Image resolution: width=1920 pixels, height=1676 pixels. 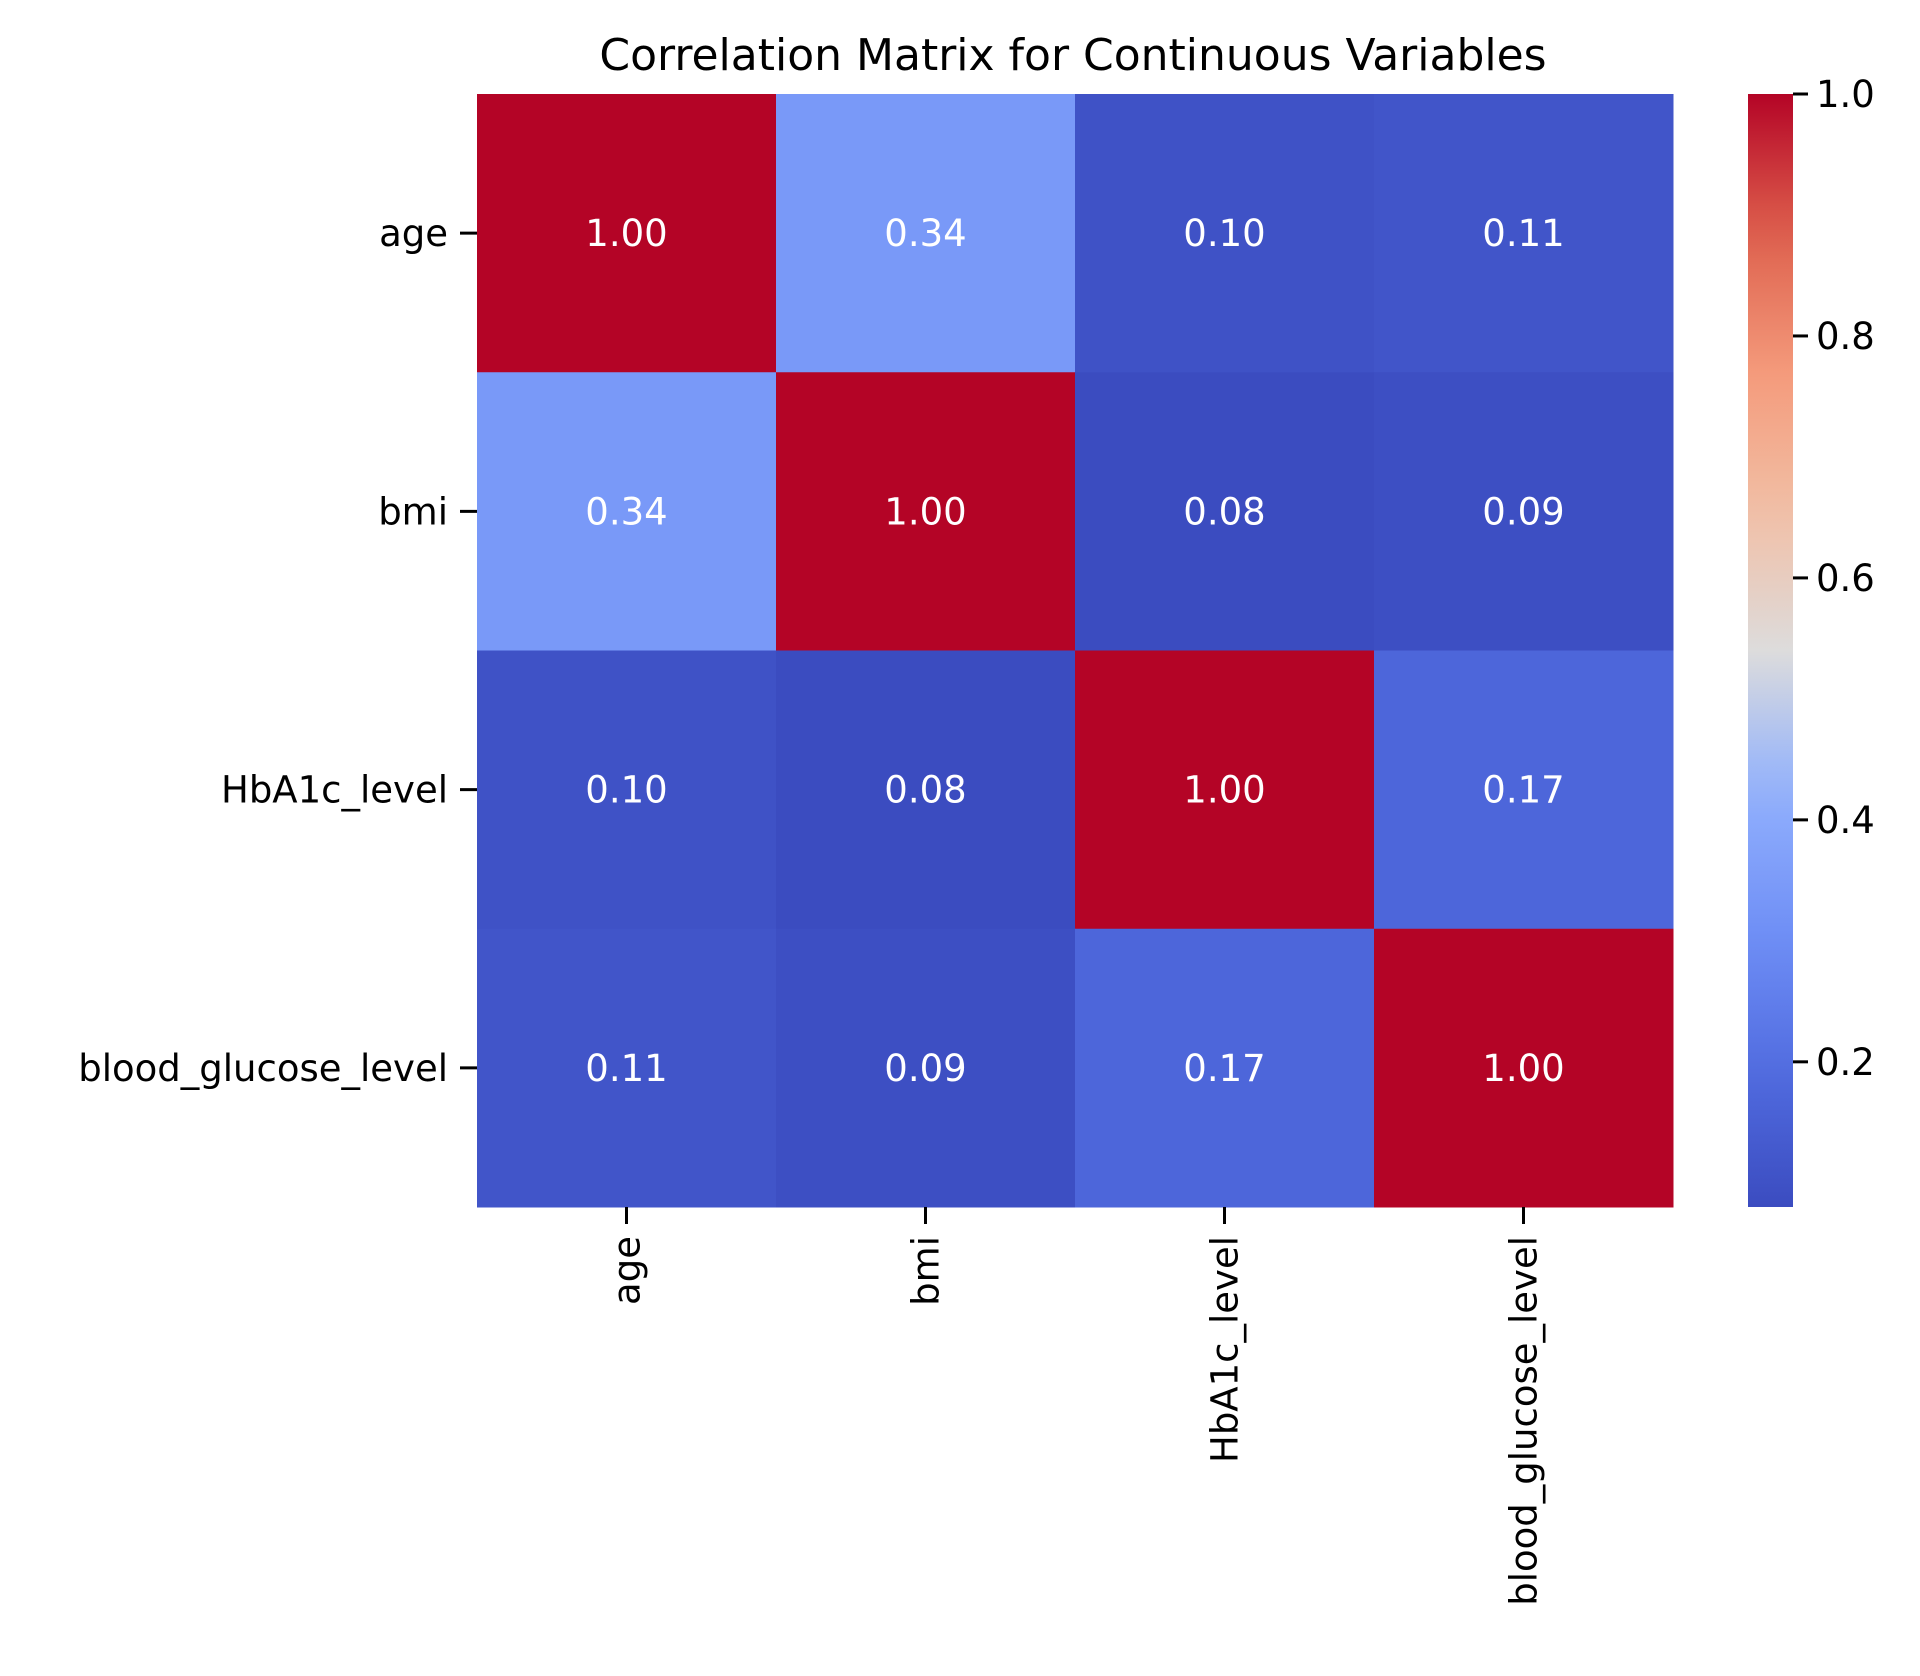 I want to click on cell-value-label-2-1: 0.08, so click(x=925, y=790).